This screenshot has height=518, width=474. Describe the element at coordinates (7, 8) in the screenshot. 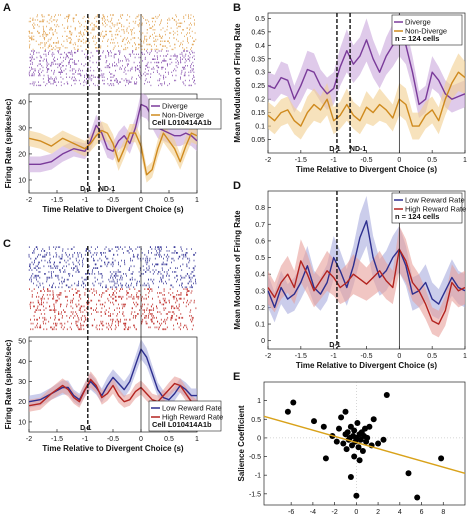

I see `panel-letter-a: A` at that location.